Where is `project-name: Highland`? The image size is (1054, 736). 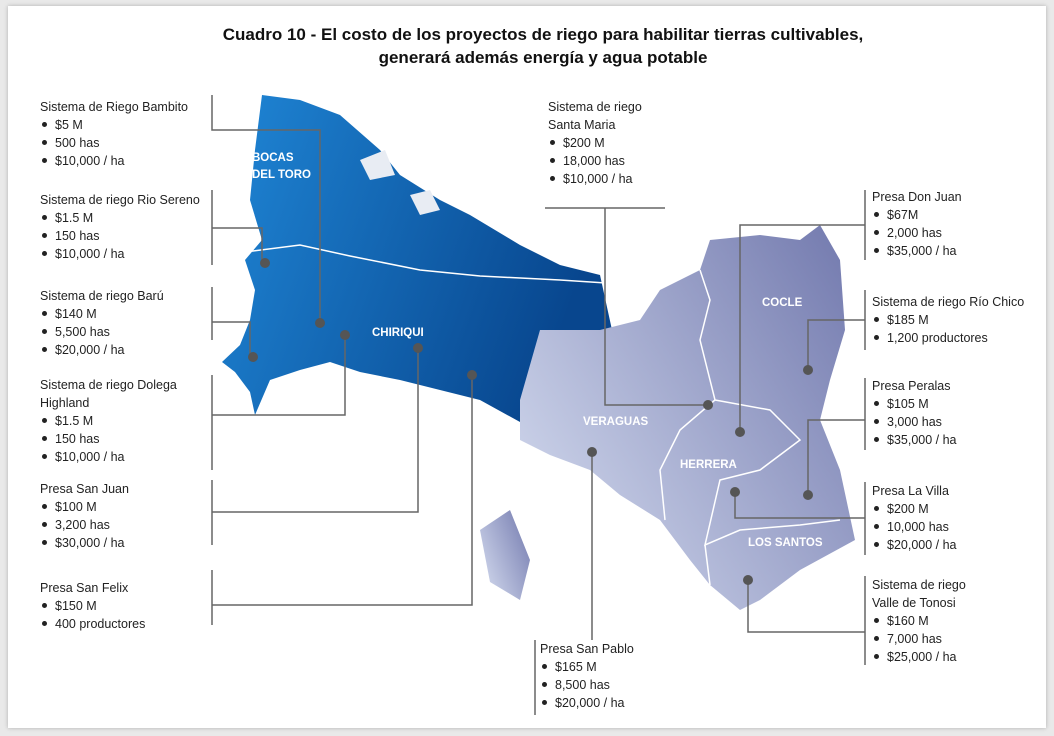 project-name: Highland is located at coordinates (65, 403).